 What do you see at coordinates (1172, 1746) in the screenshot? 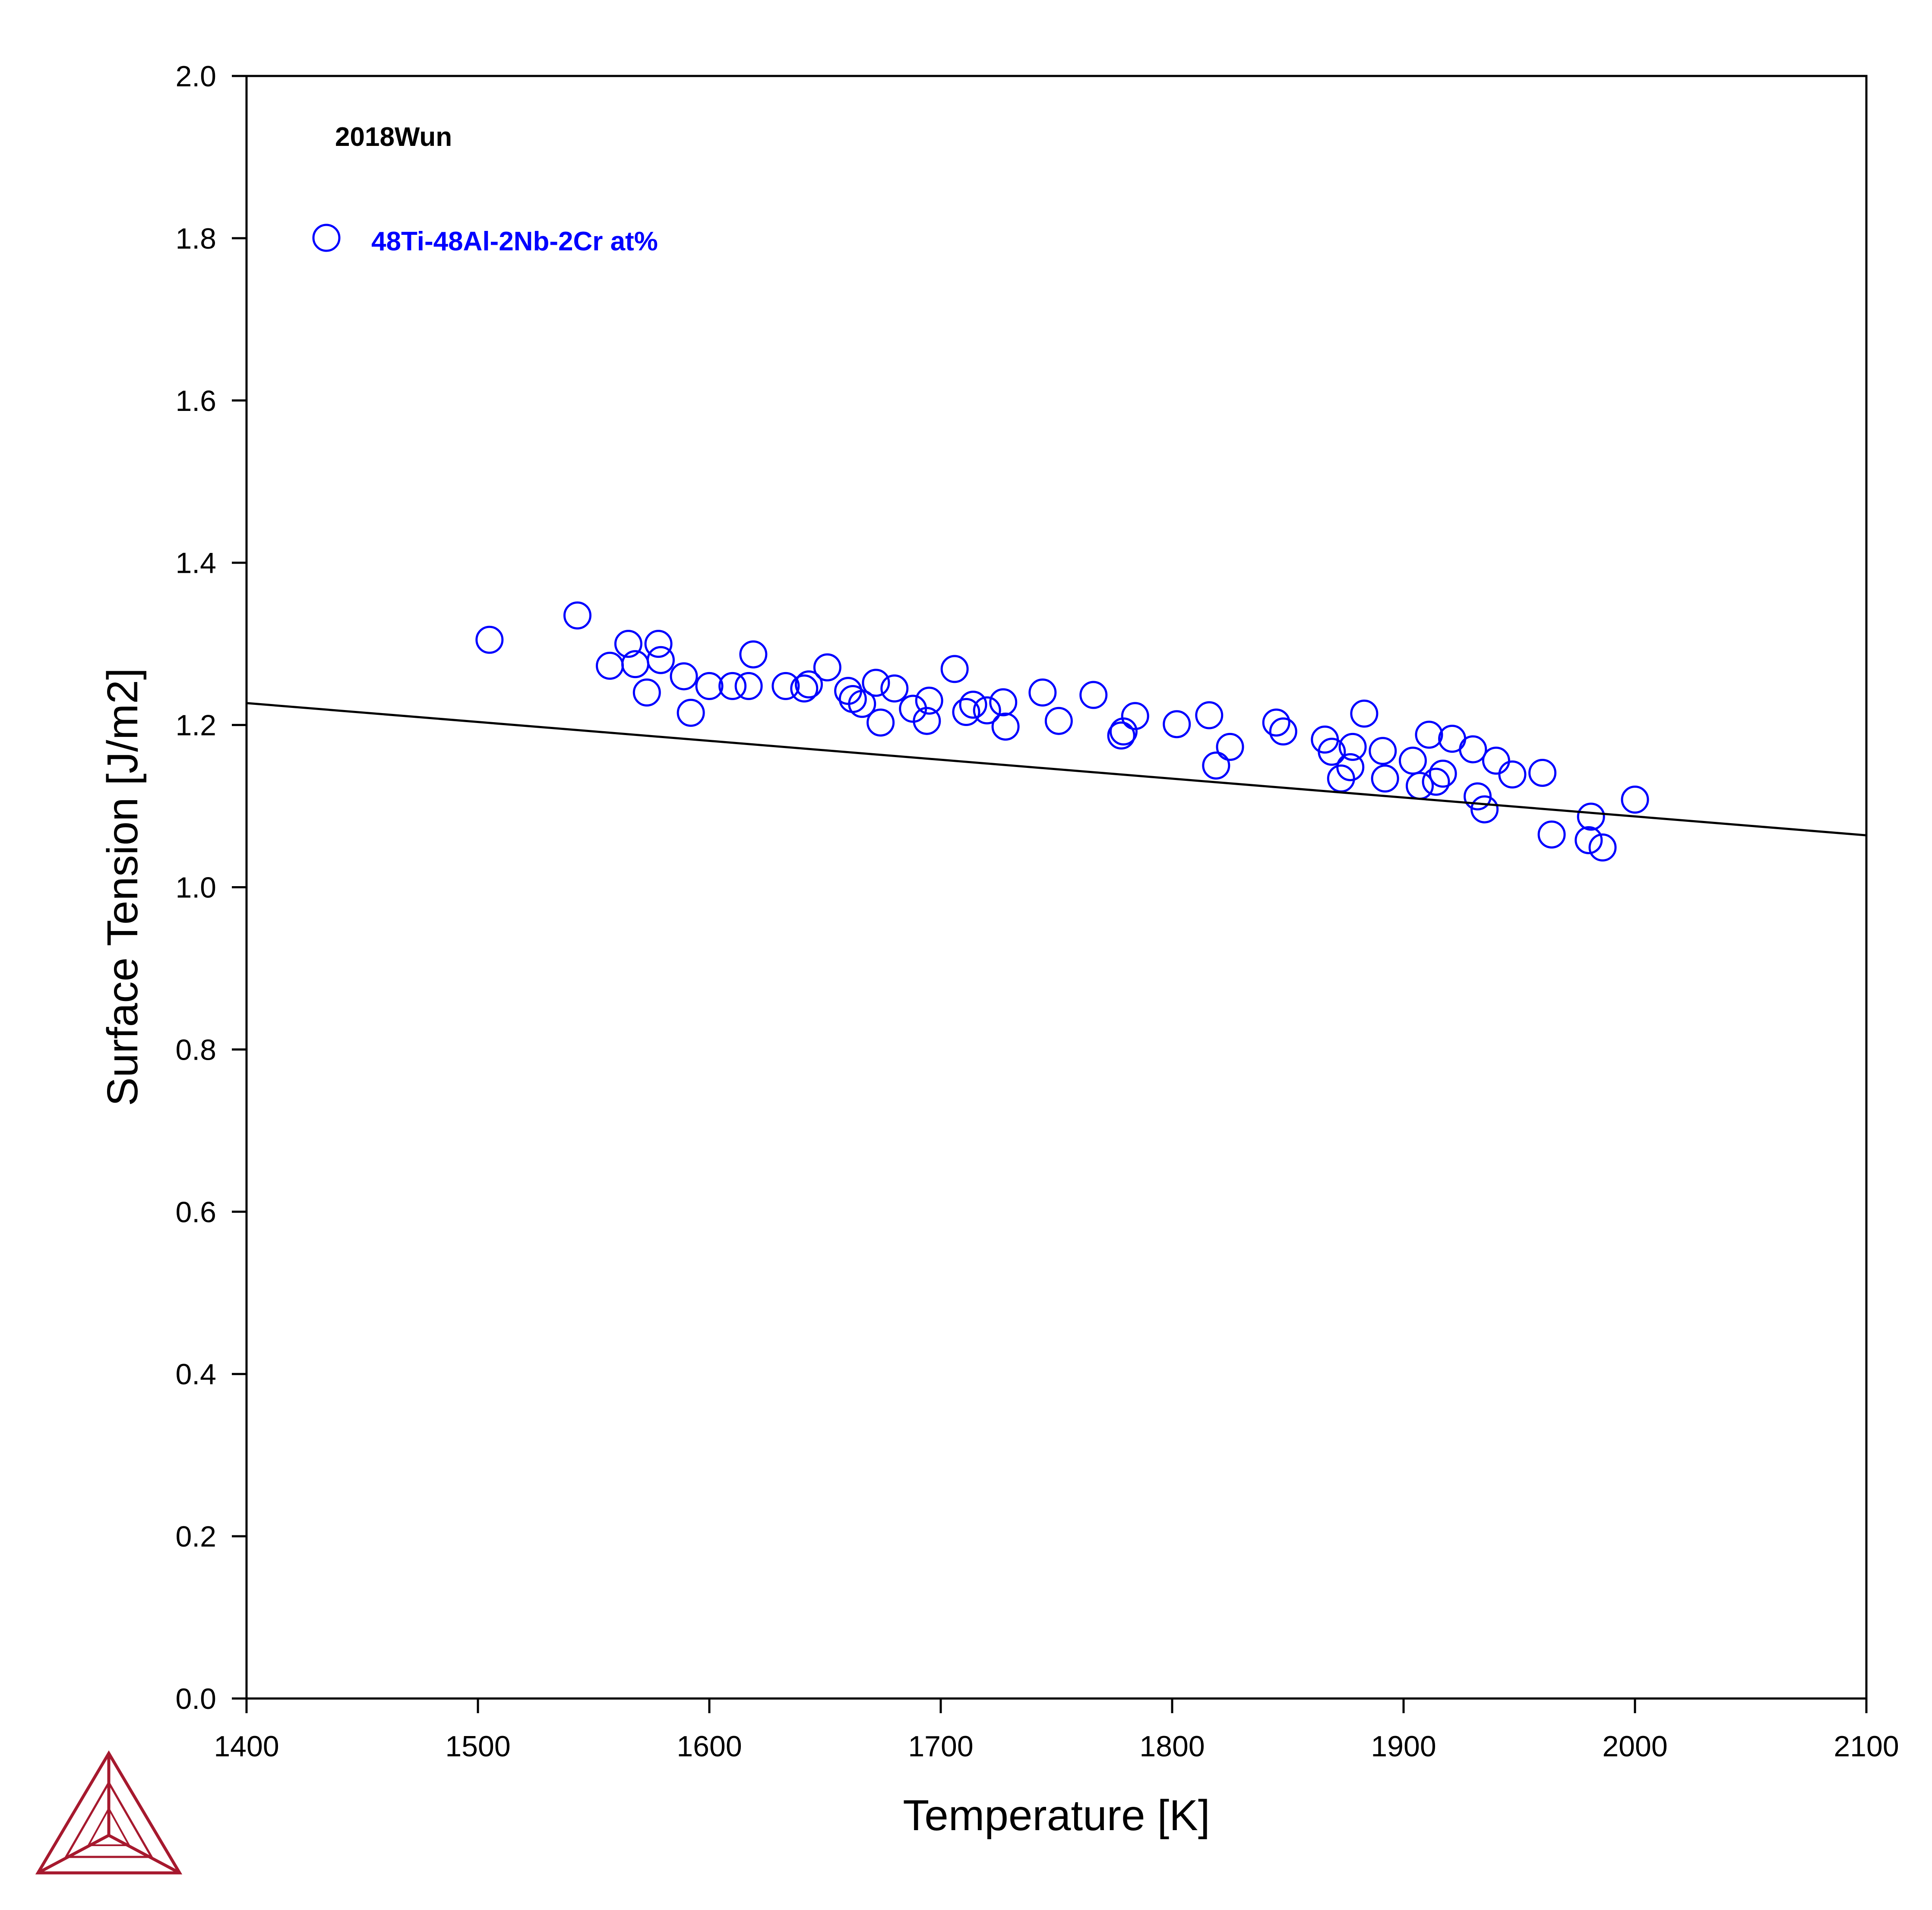
I see `x-tick-label: 1800` at bounding box center [1172, 1746].